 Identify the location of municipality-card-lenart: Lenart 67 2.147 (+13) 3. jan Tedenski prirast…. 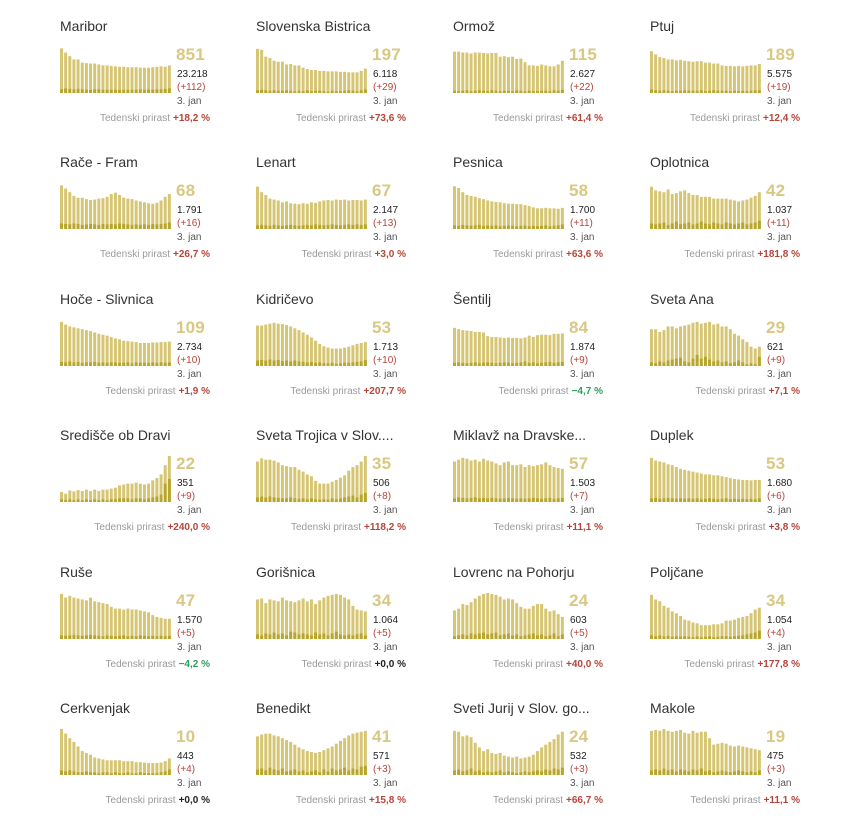
(351, 219).